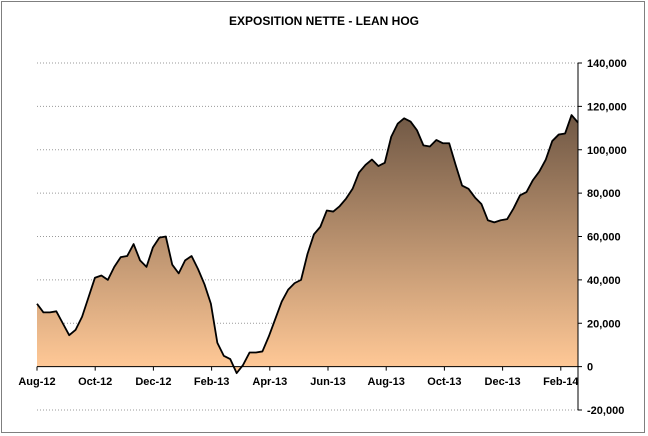 This screenshot has width=648, height=436. Describe the element at coordinates (607, 151) in the screenshot. I see `y-tick-label: 100,000` at that location.